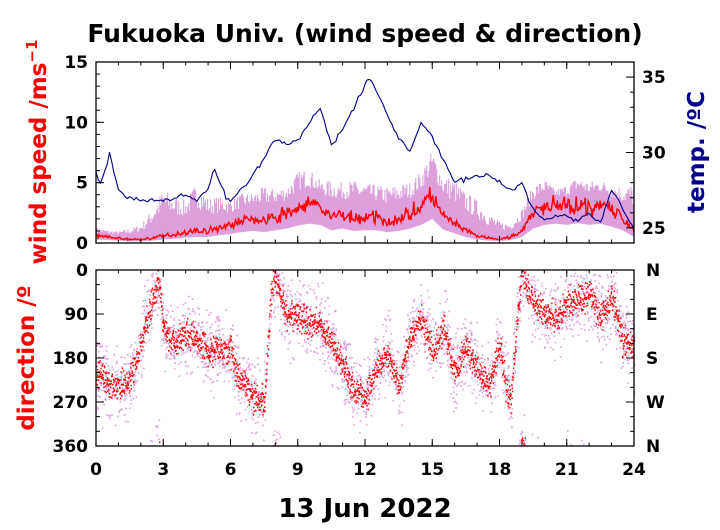 The image size is (720, 530). What do you see at coordinates (27, 357) in the screenshot?
I see `direction-axis-label: direction /º` at bounding box center [27, 357].